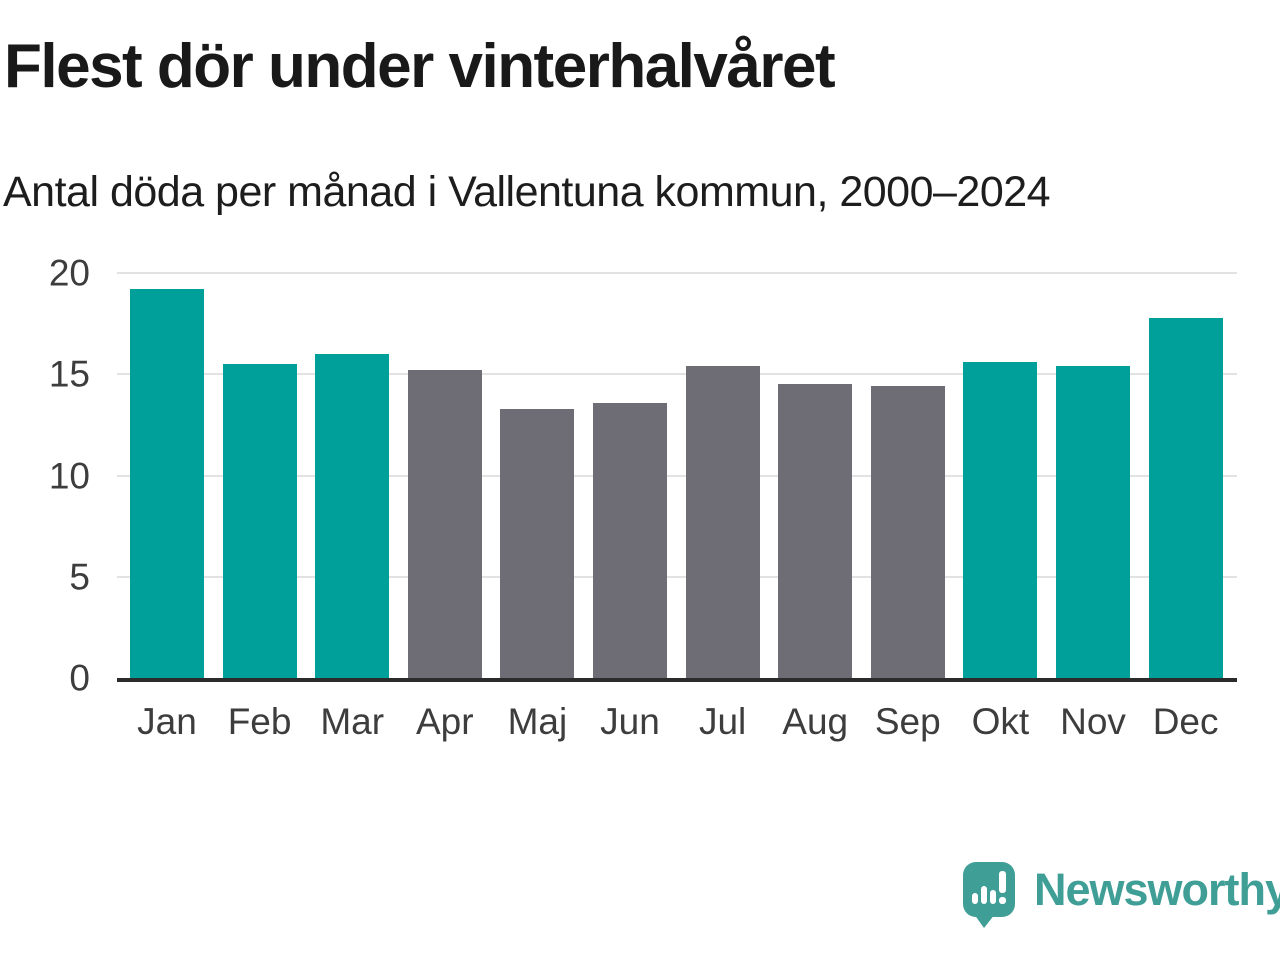 The image size is (1280, 960). I want to click on x-tick-okt: Okt, so click(1000, 721).